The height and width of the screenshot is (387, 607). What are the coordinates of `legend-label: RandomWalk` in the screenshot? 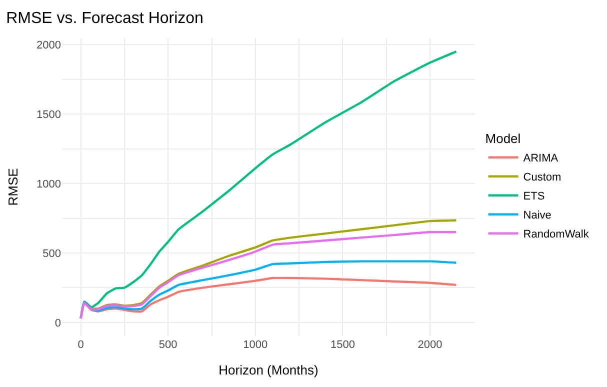 It's located at (556, 234).